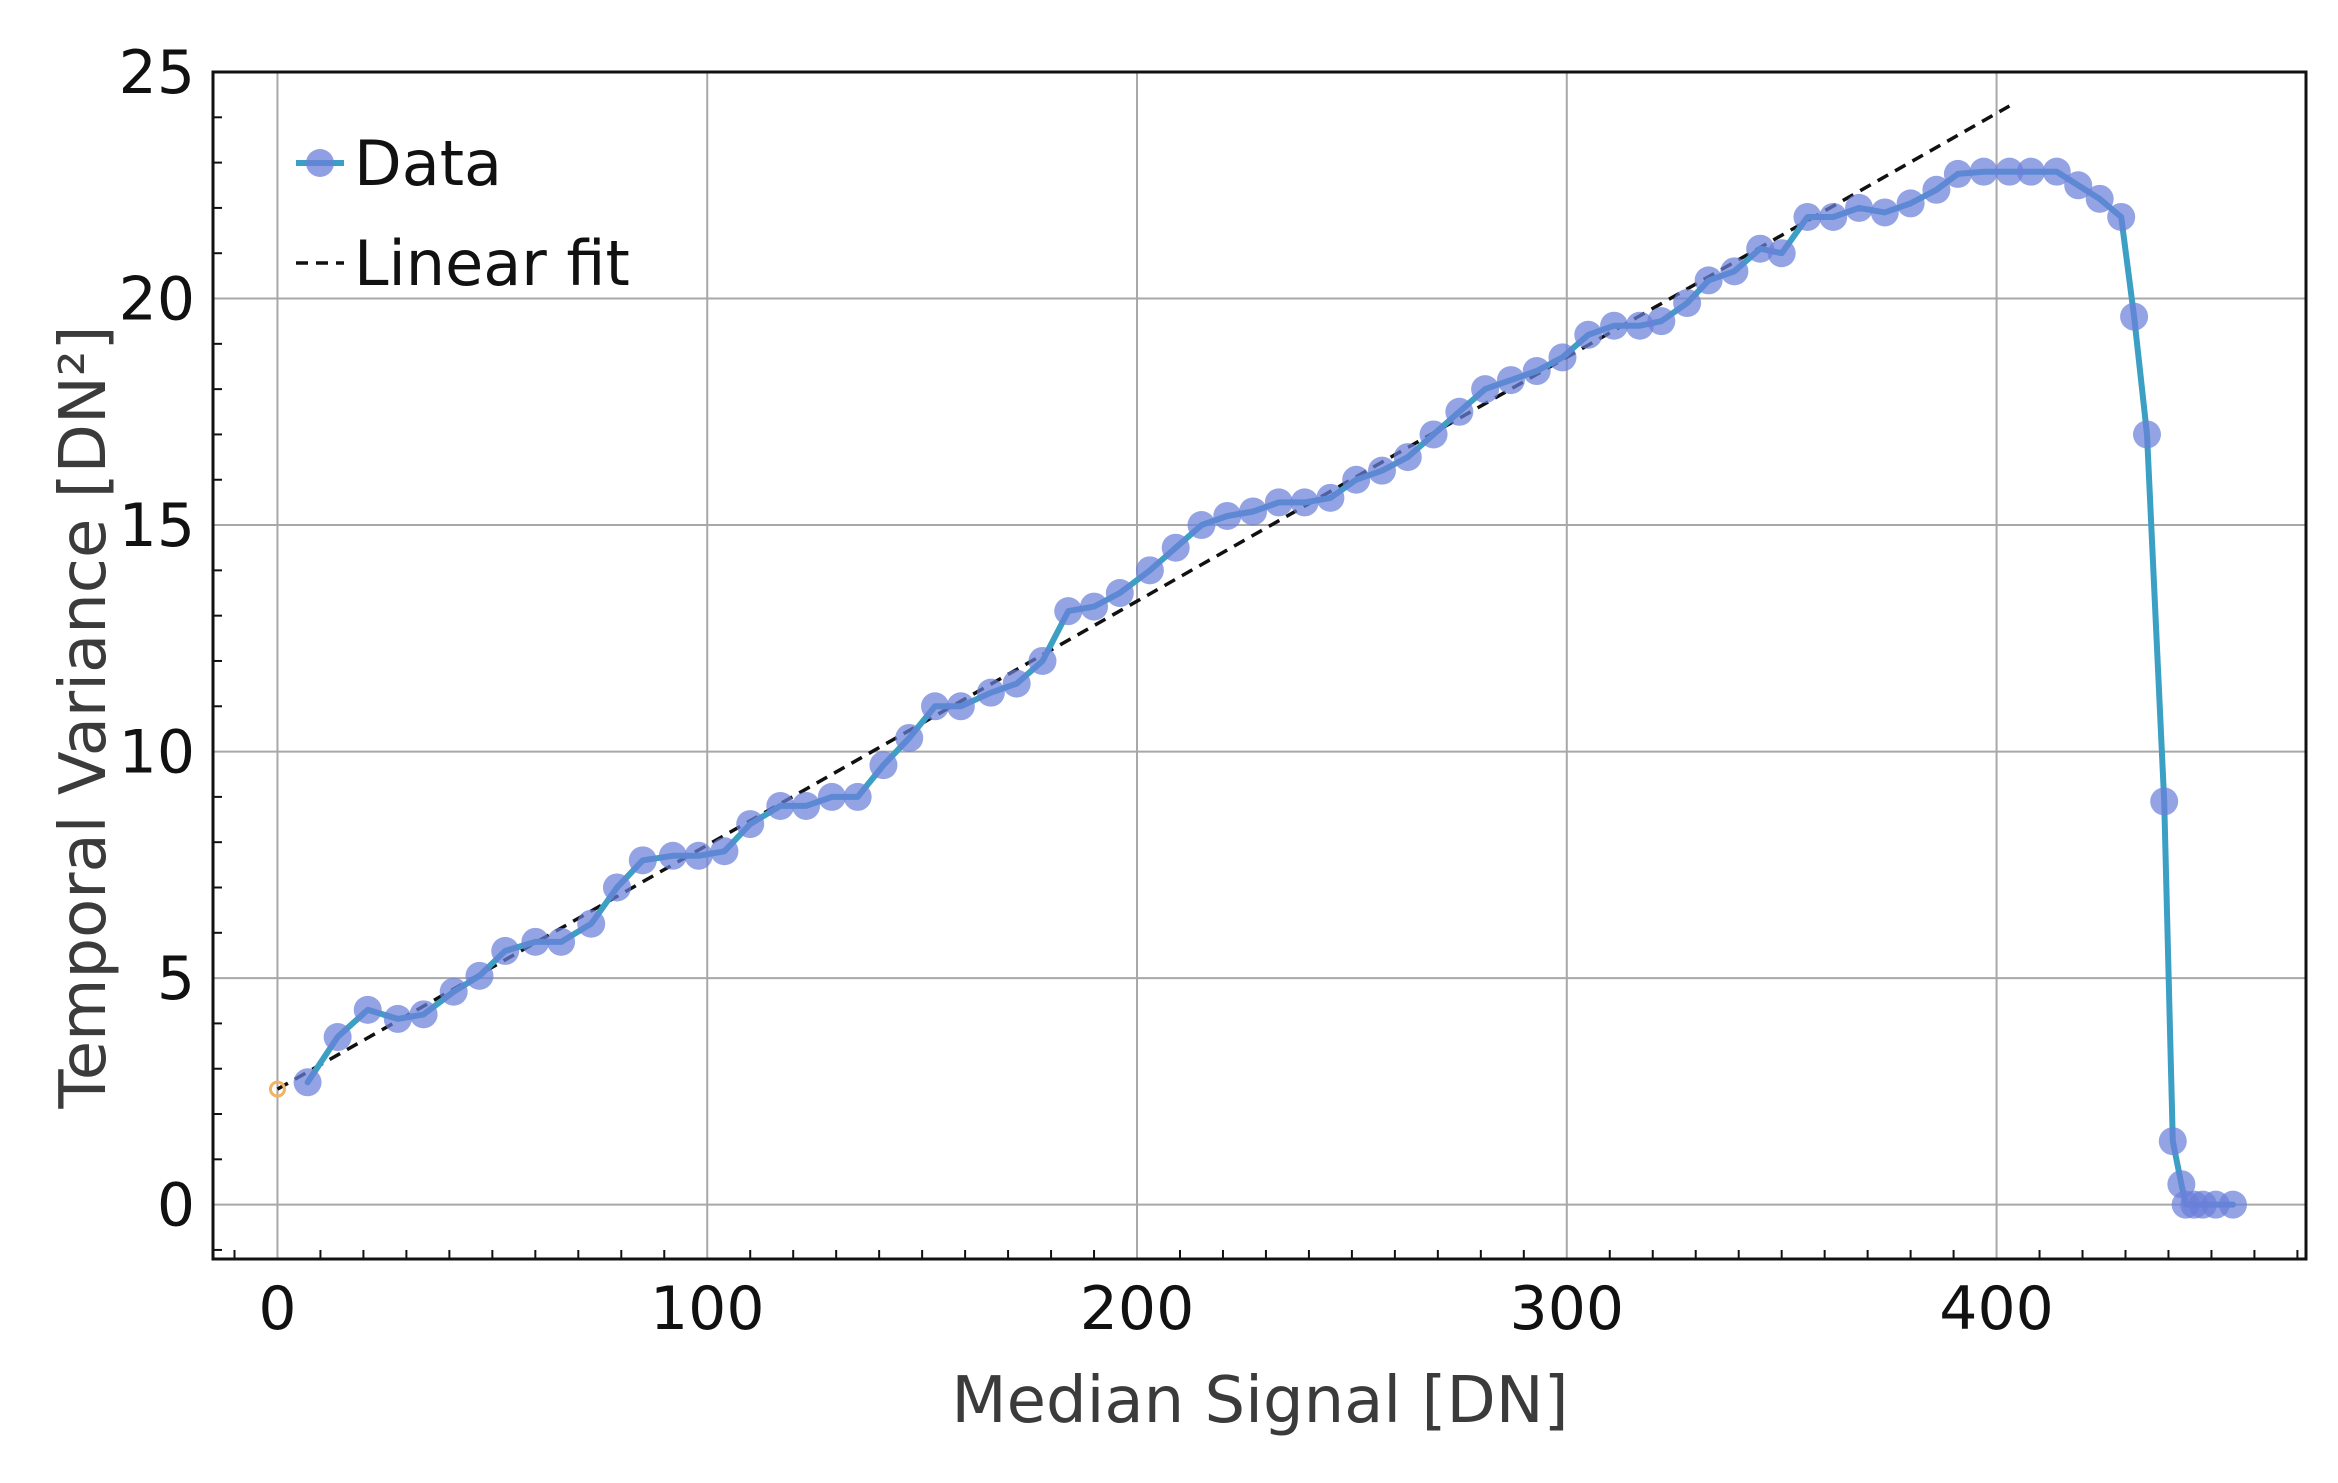 The width and height of the screenshot is (2338, 1483). What do you see at coordinates (1567, 1309) in the screenshot?
I see `x-tick-label: 300` at bounding box center [1567, 1309].